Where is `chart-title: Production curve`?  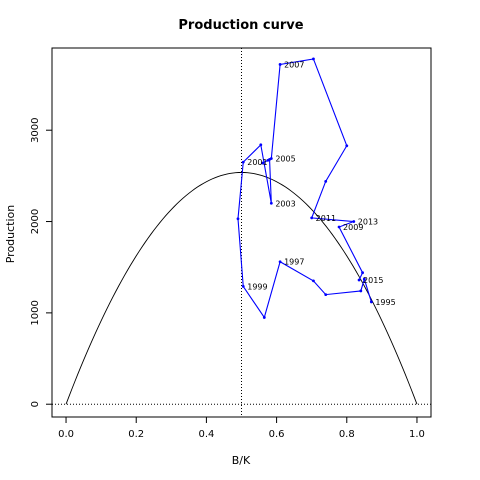 chart-title: Production curve is located at coordinates (240, 25).